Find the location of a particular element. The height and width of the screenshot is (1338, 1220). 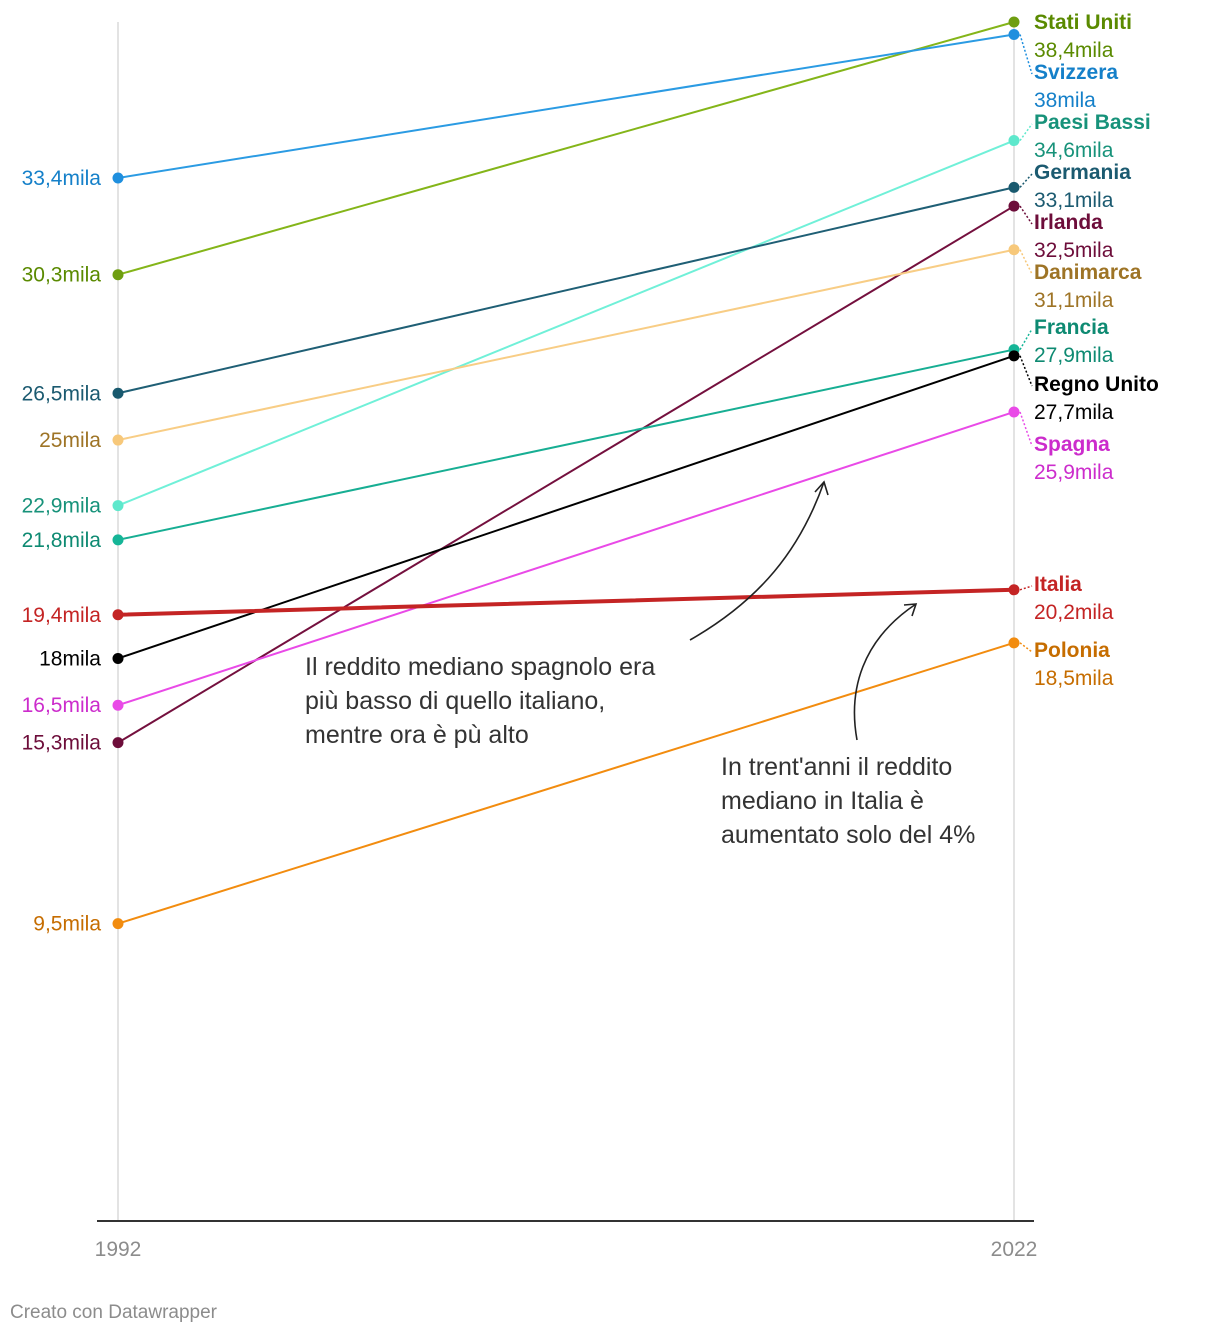

credit: Creato con Datawrapper is located at coordinates (113, 1312).